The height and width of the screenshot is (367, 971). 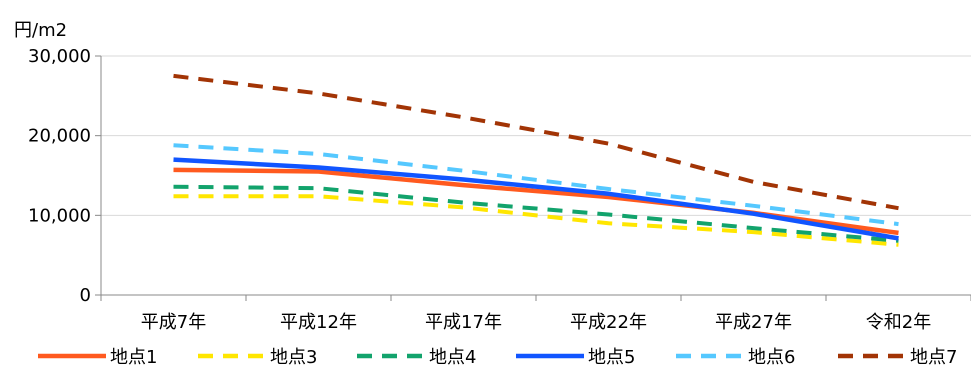 What do you see at coordinates (59, 215) in the screenshot?
I see `y-tick-label: 10,000` at bounding box center [59, 215].